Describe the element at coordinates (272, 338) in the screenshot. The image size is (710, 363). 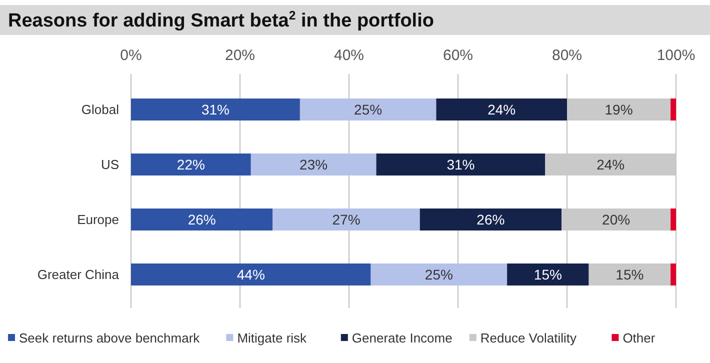
I see `legend-label: Mitigate risk` at that location.